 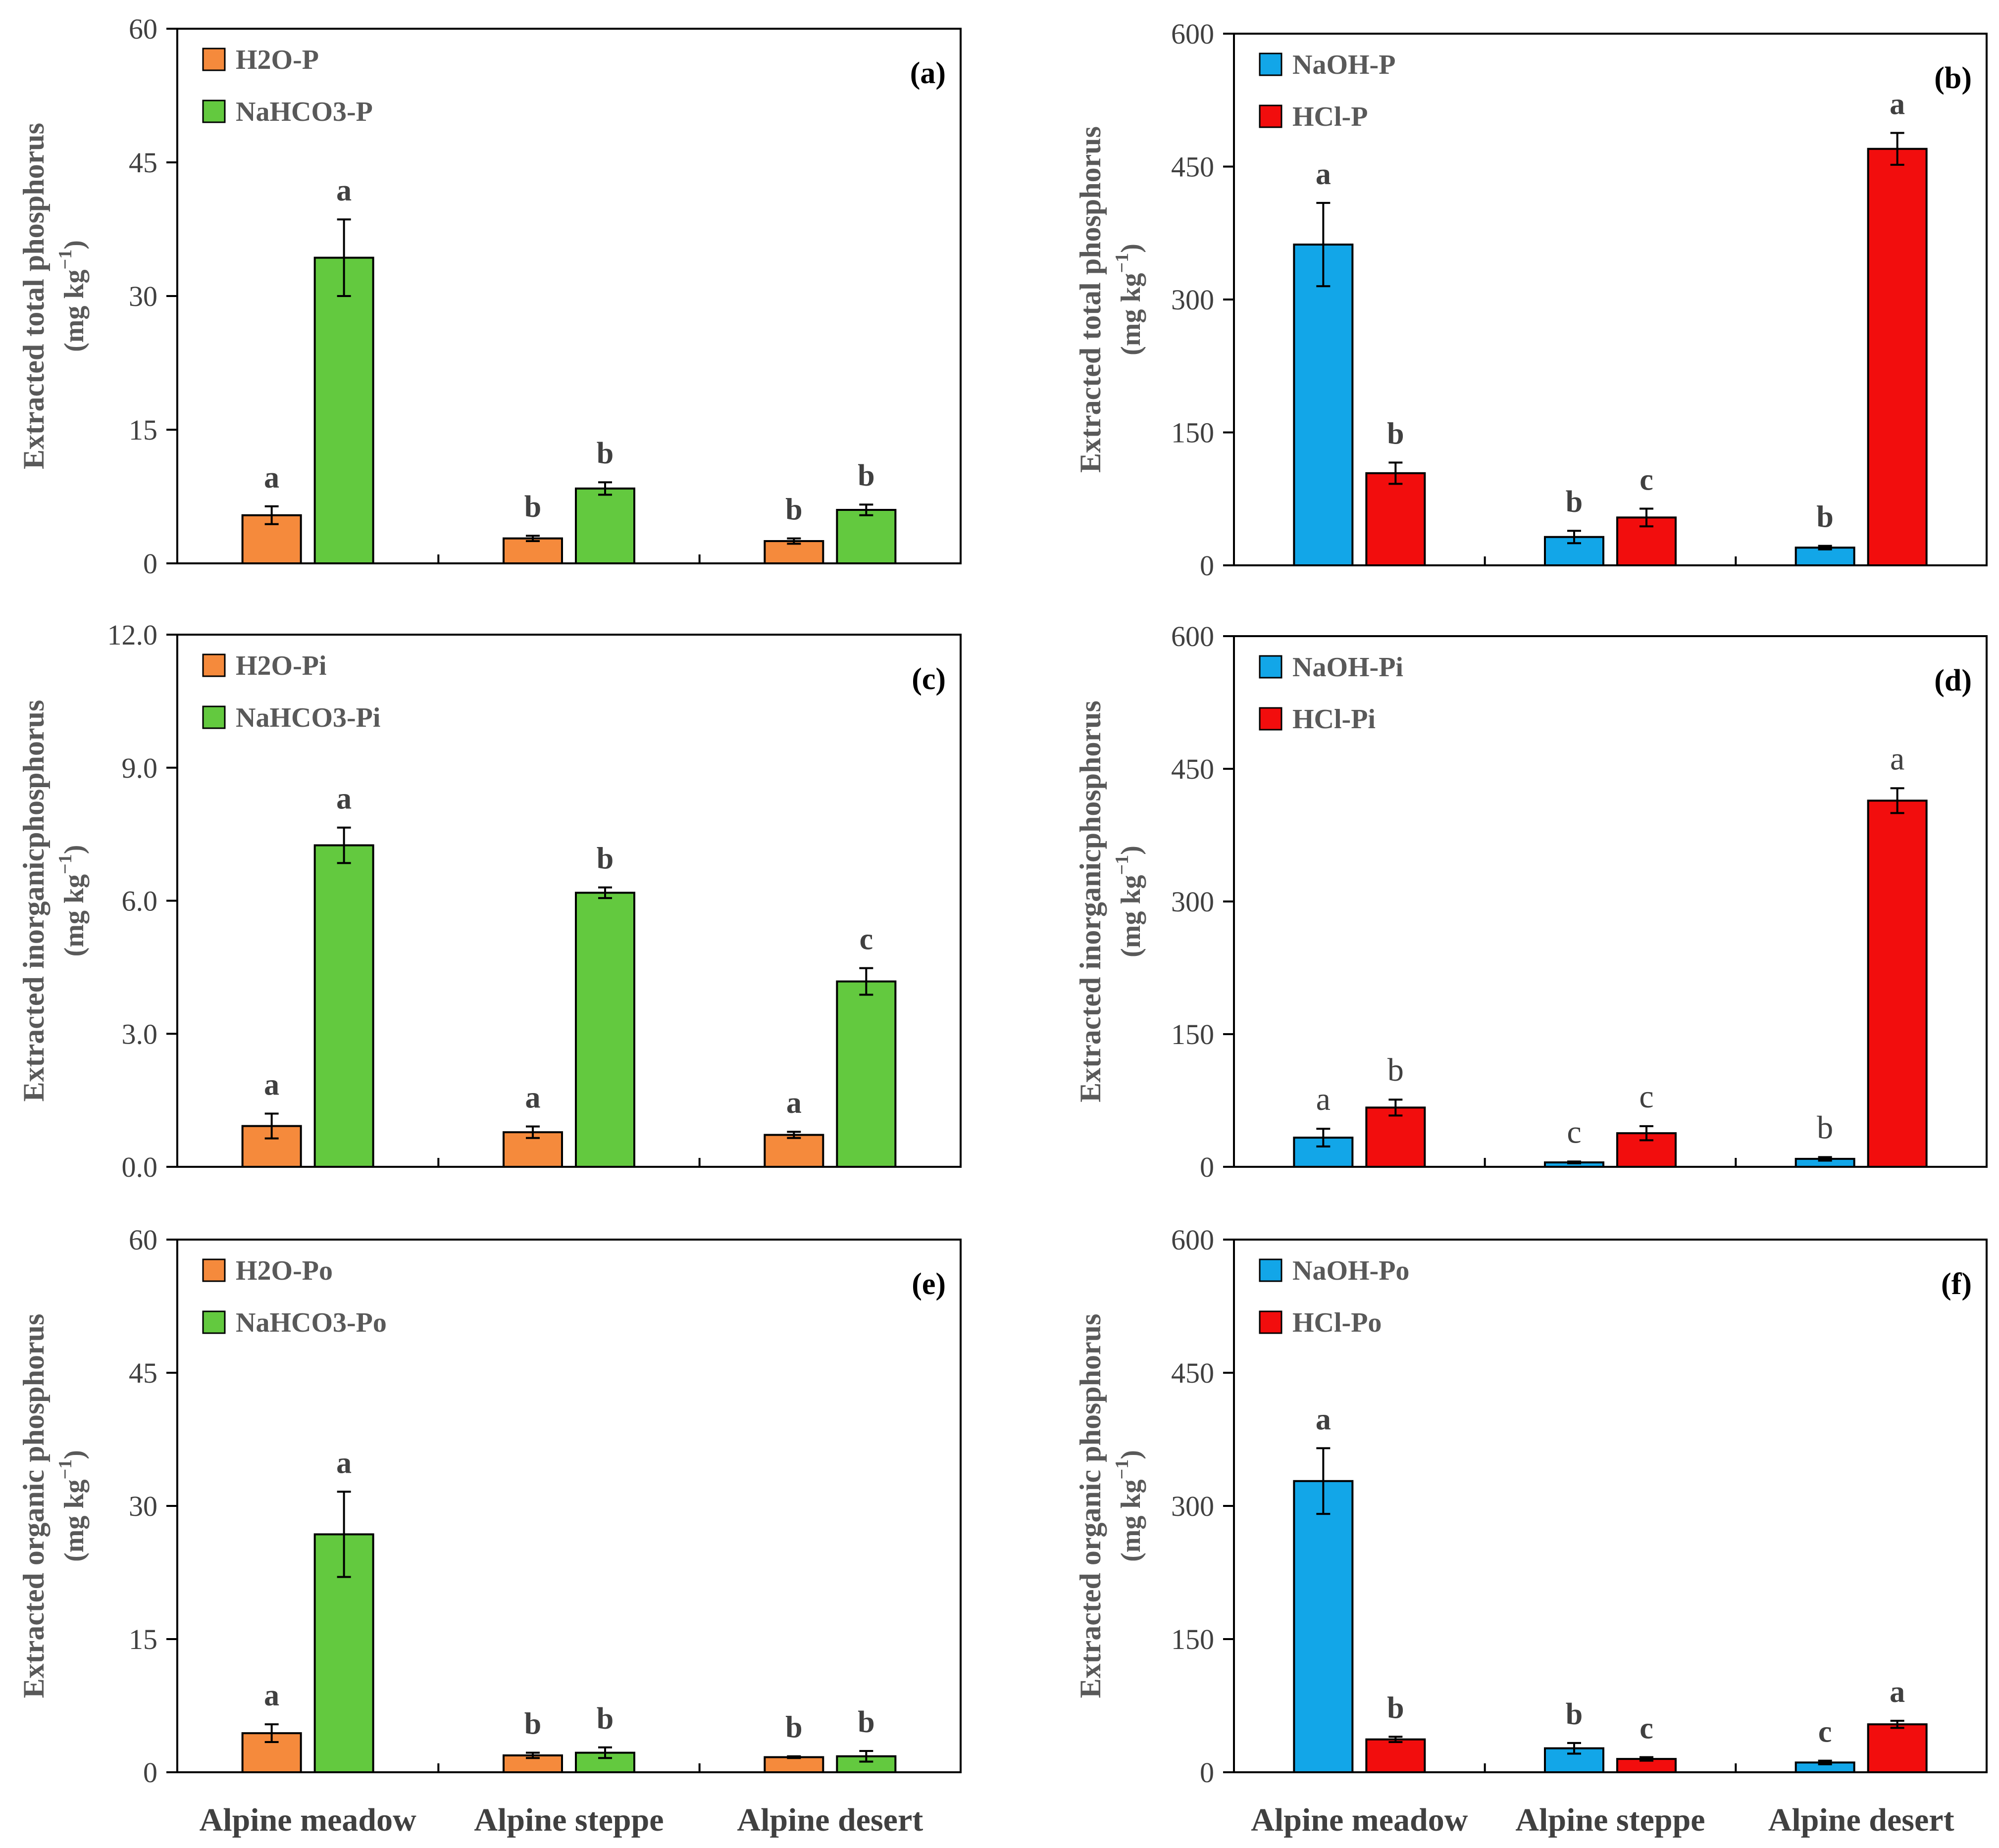 I want to click on panel-label: (e), so click(x=929, y=1284).